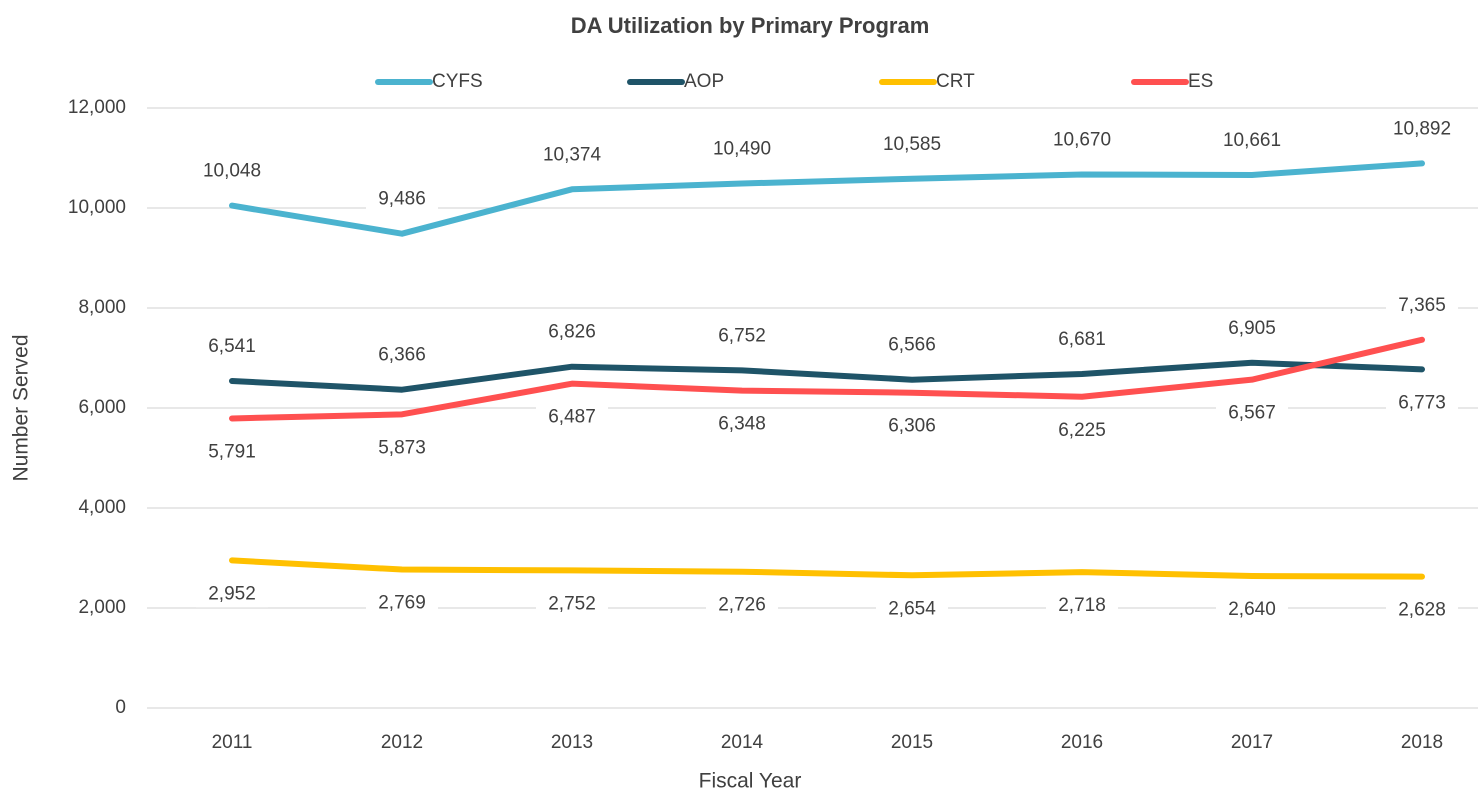  Describe the element at coordinates (402, 742) in the screenshot. I see `x-tick-label: 2012` at that location.